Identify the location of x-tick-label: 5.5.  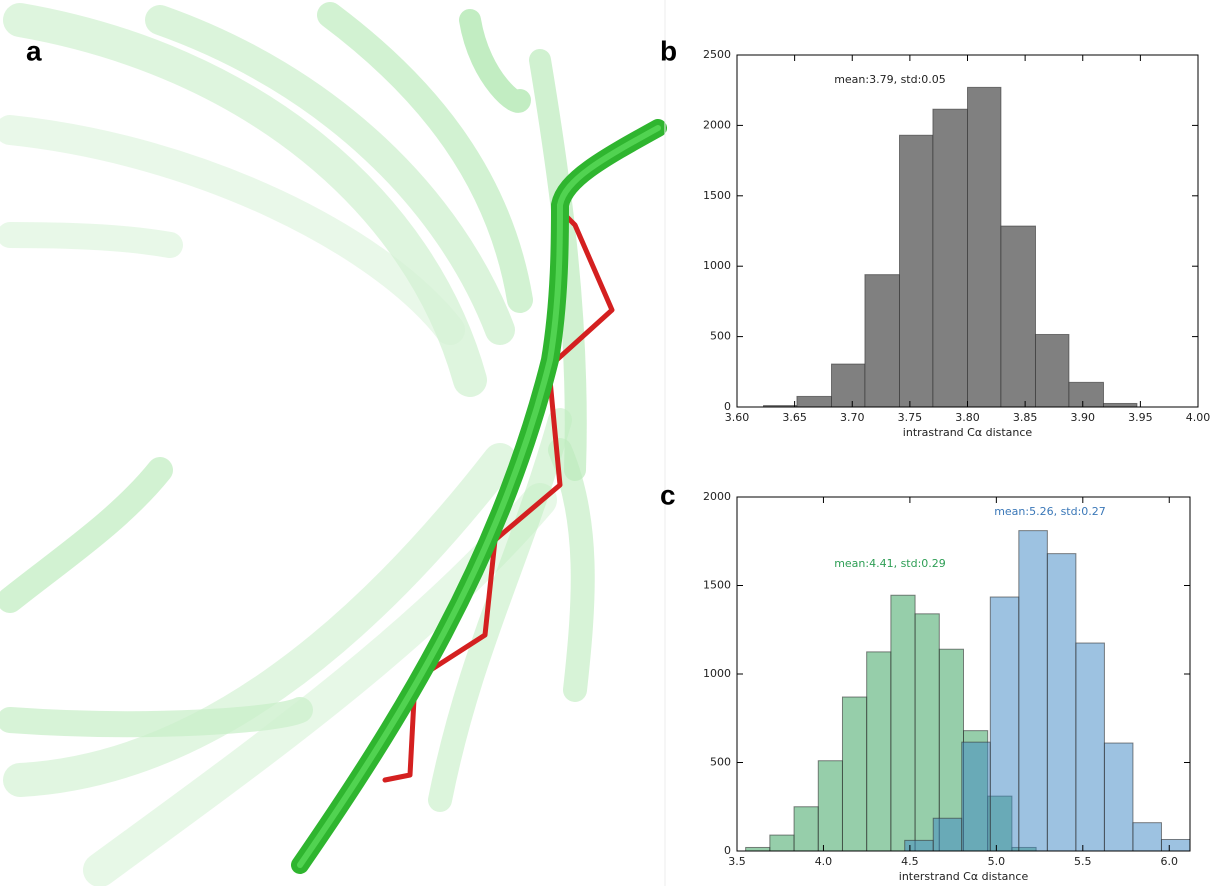
(1083, 861).